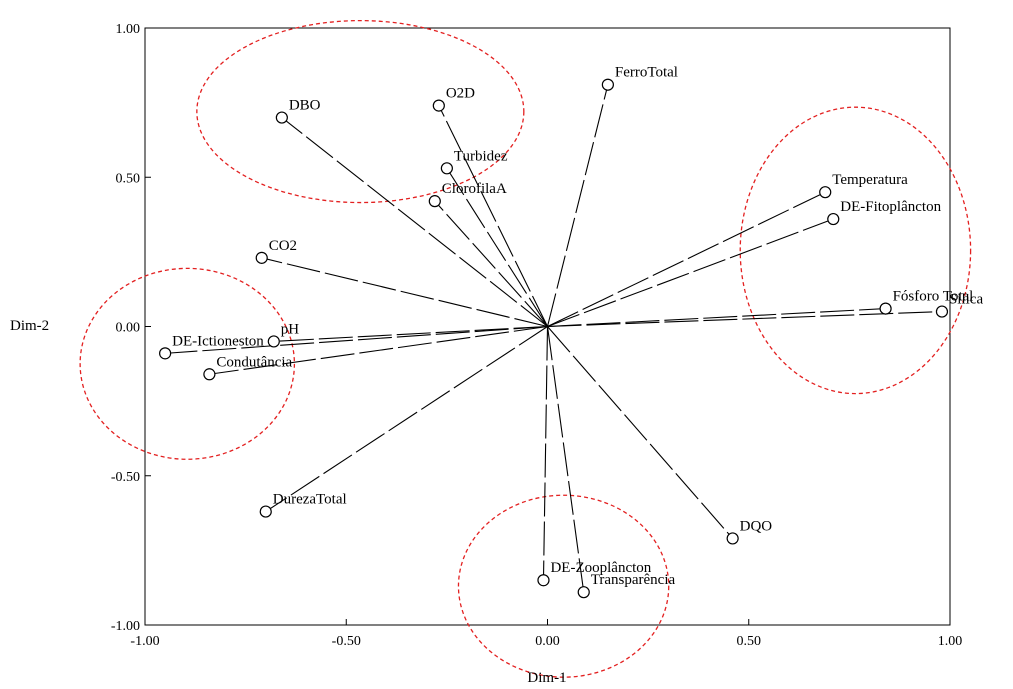  I want to click on point-label-clorofilaa: ClorofilaA, so click(474, 189).